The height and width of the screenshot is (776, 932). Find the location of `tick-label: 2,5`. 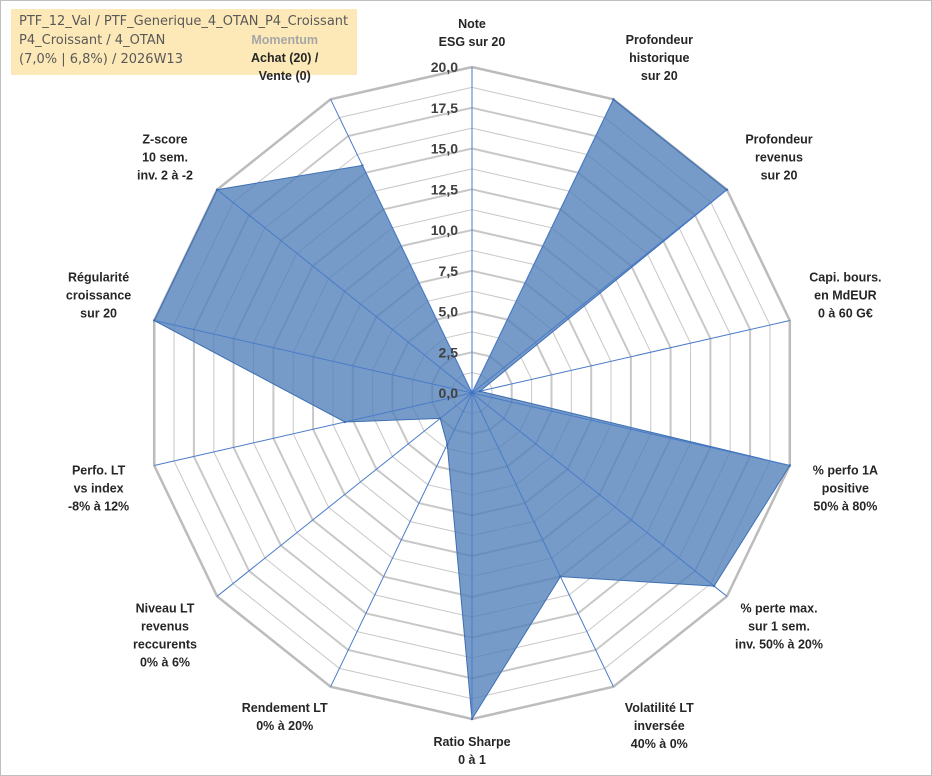

tick-label: 2,5 is located at coordinates (449, 352).